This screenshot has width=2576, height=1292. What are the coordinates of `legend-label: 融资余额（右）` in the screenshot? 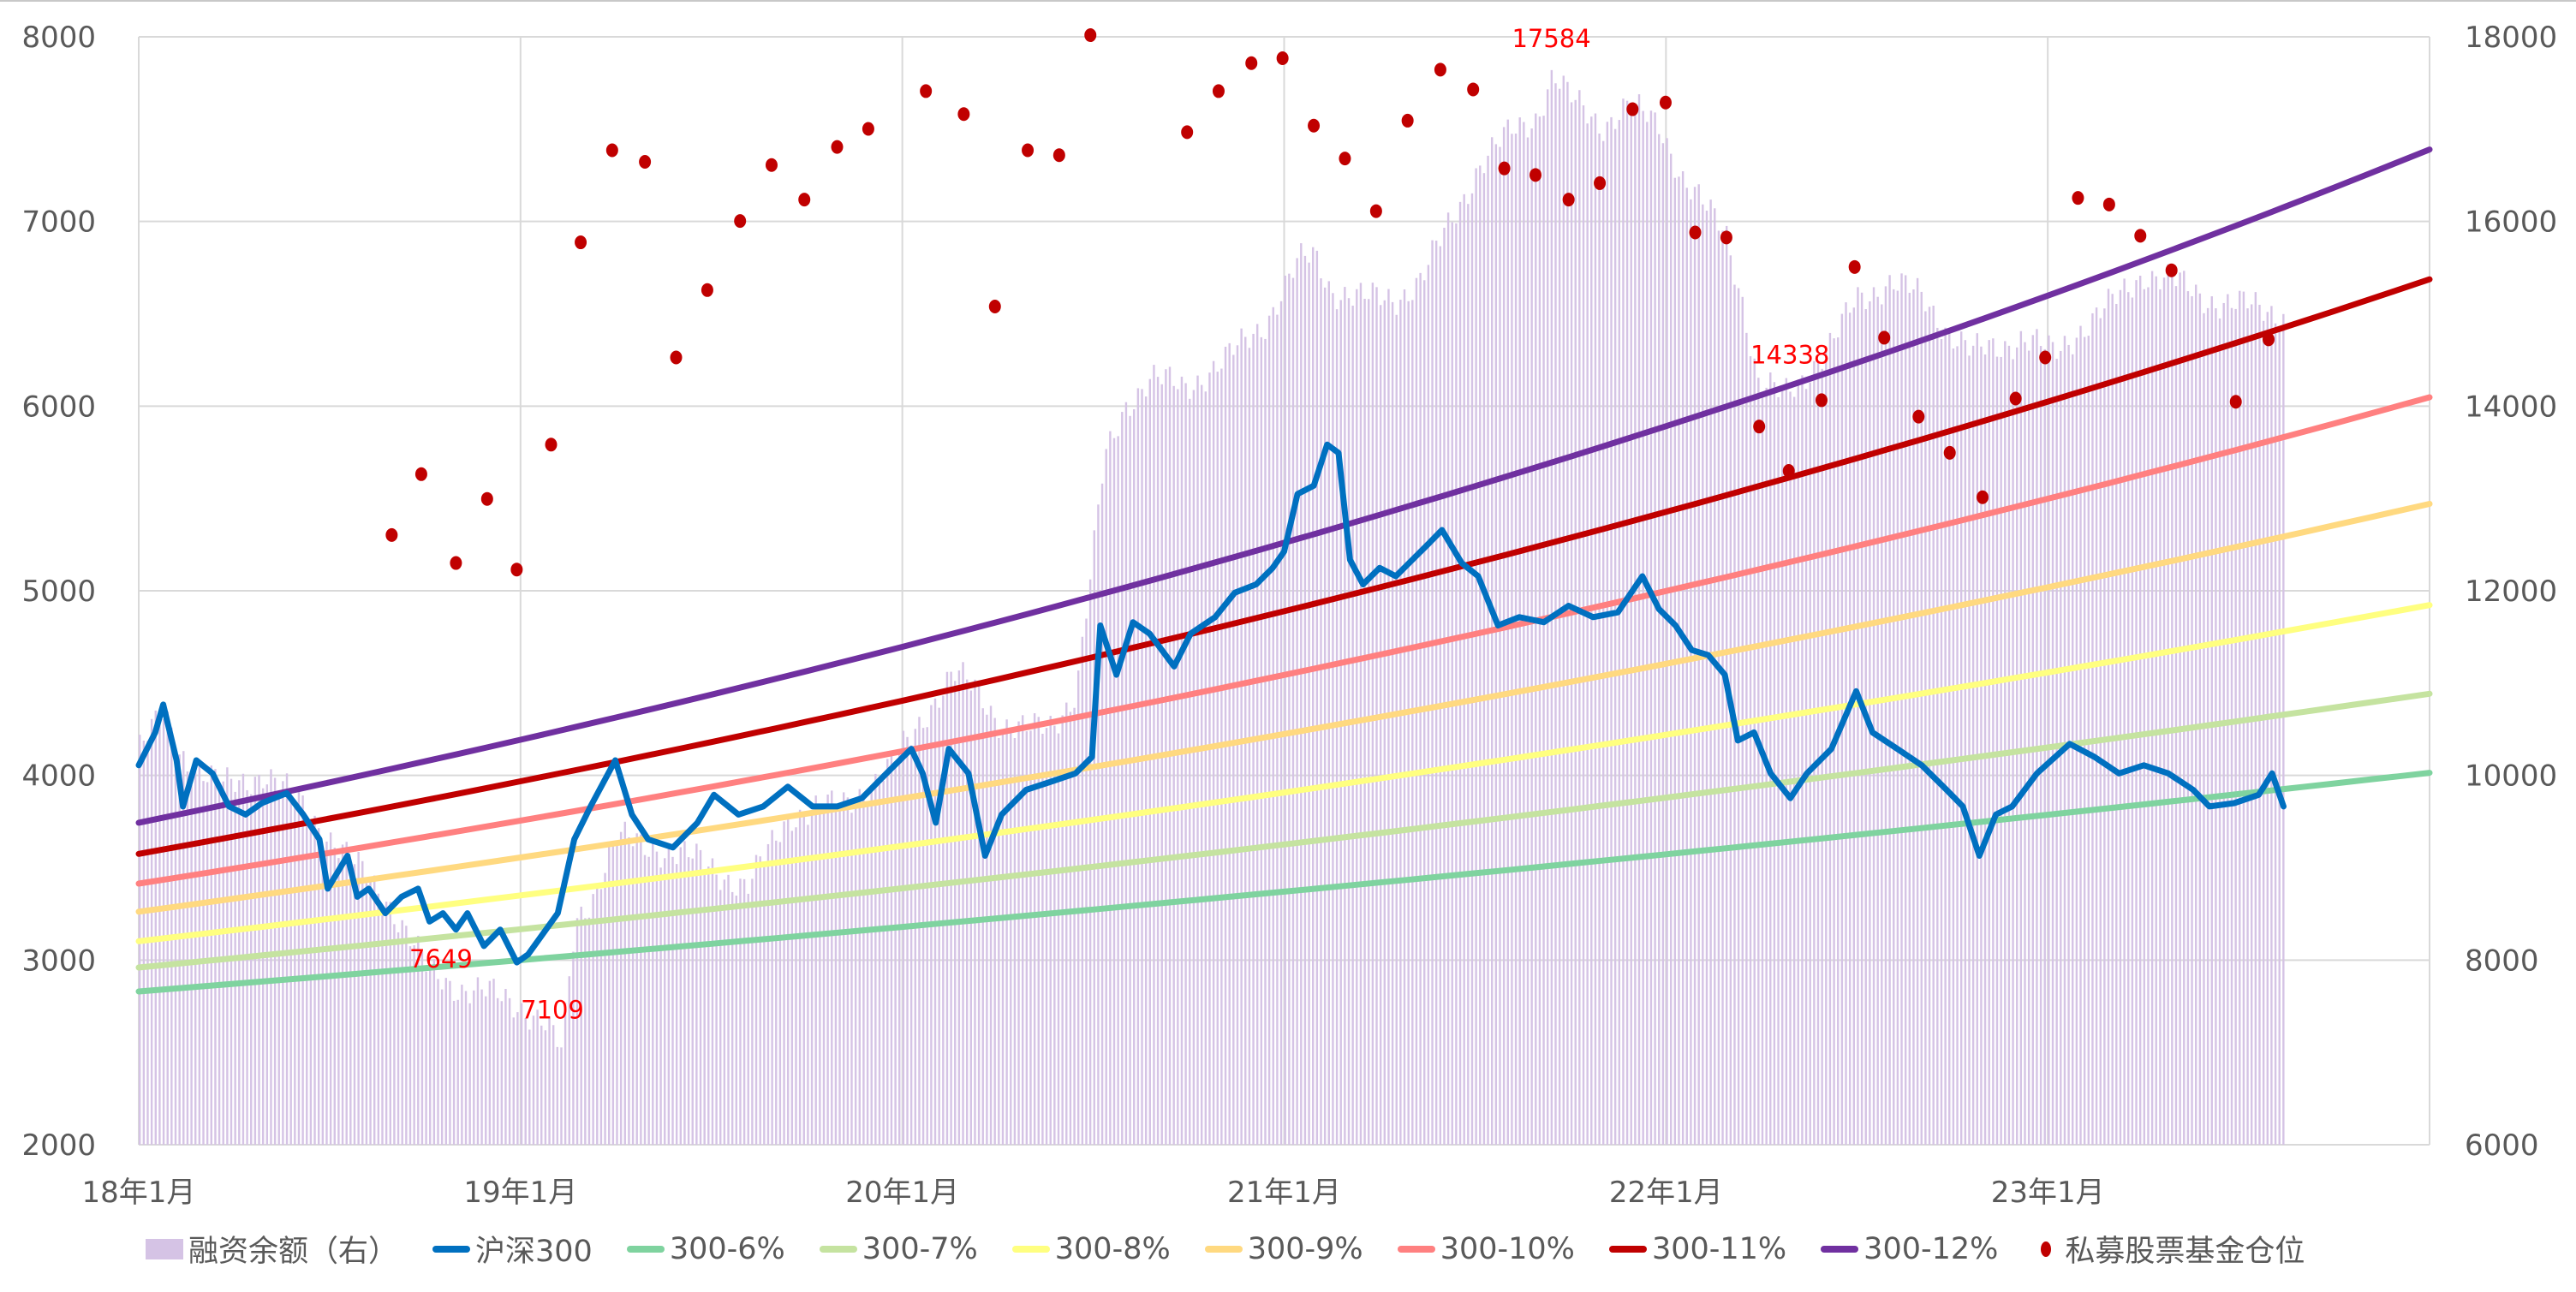 It's located at (293, 1252).